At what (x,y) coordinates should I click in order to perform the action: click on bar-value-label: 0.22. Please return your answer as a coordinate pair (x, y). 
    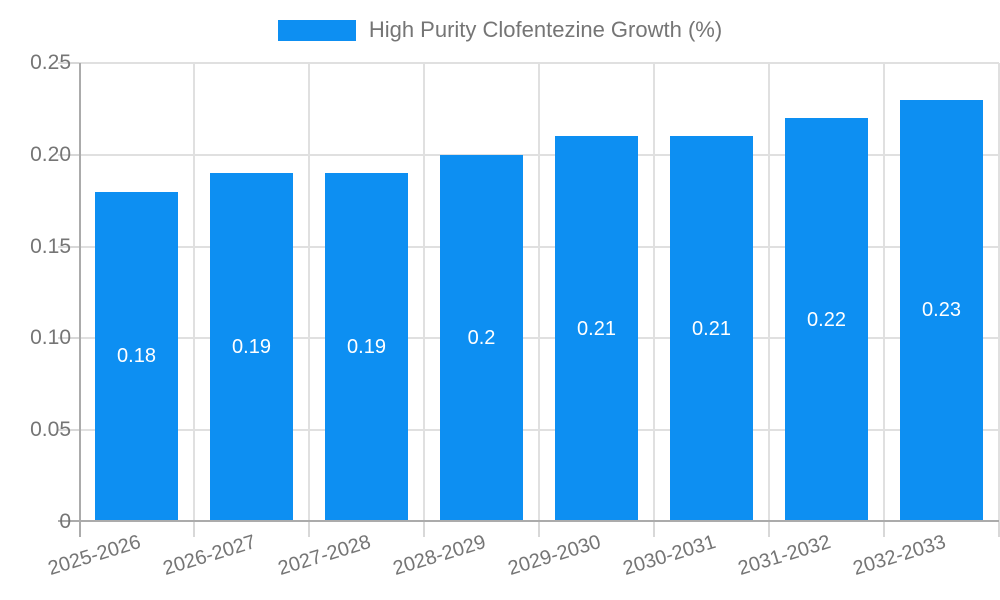
    Looking at the image, I should click on (826, 319).